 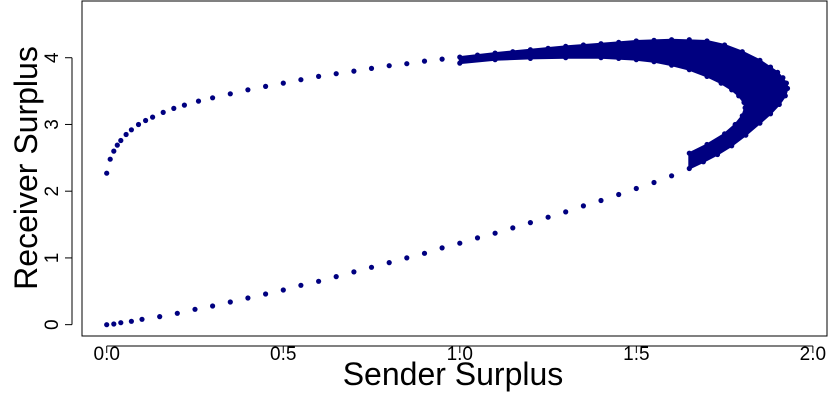 I want to click on x-axis-title: Sender Surplus, so click(x=453, y=374).